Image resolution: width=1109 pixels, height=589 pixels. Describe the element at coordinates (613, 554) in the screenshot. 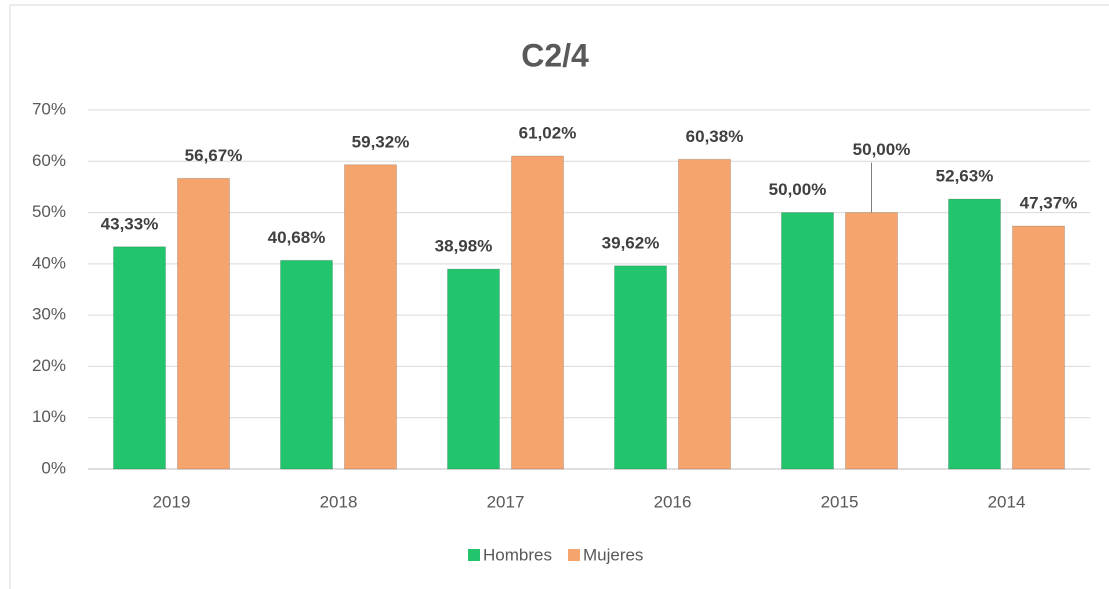

I see `legend-label: Mujeres` at that location.